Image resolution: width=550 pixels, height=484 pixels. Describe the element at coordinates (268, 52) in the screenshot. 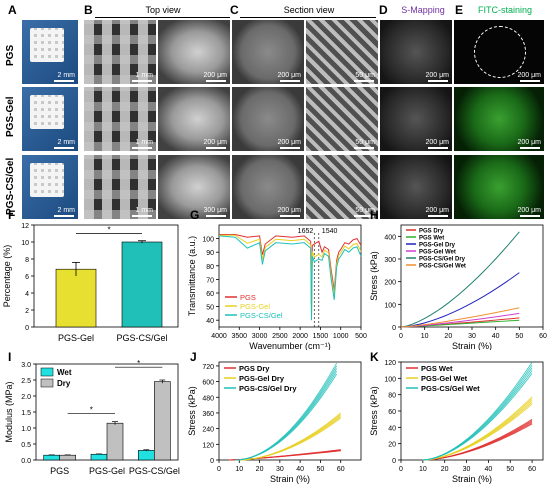

I see `micrograph-c1-row1: 200 μm` at that location.